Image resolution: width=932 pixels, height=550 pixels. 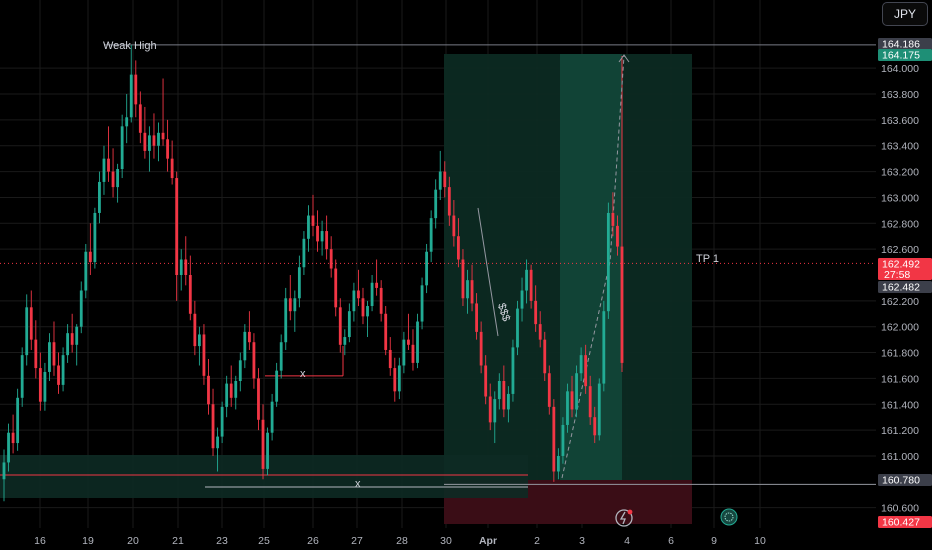 I want to click on y-tick-label: 164.000, so click(x=900, y=69).